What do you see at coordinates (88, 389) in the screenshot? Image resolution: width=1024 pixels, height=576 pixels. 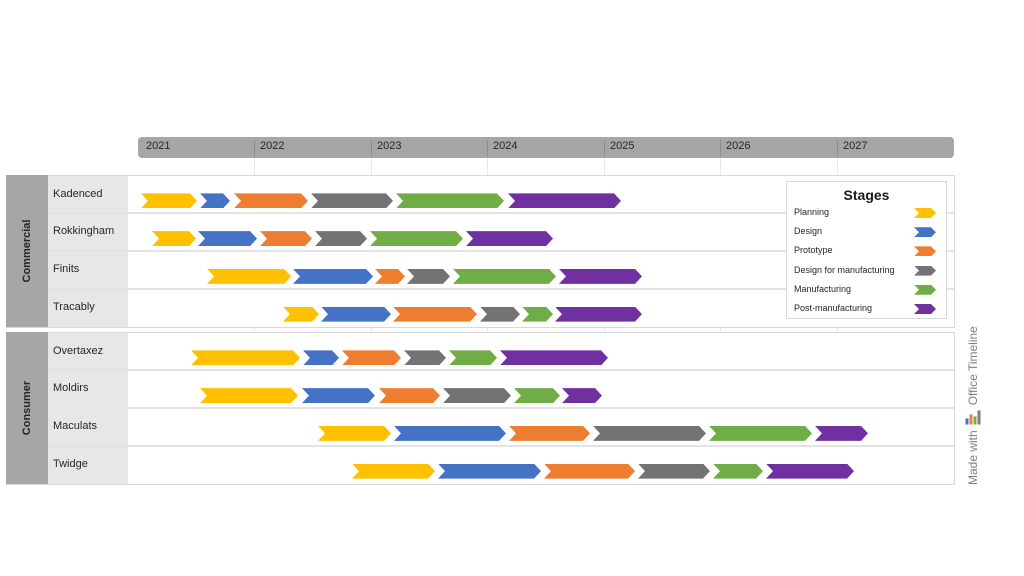 I see `row-label: Moldirs` at bounding box center [88, 389].